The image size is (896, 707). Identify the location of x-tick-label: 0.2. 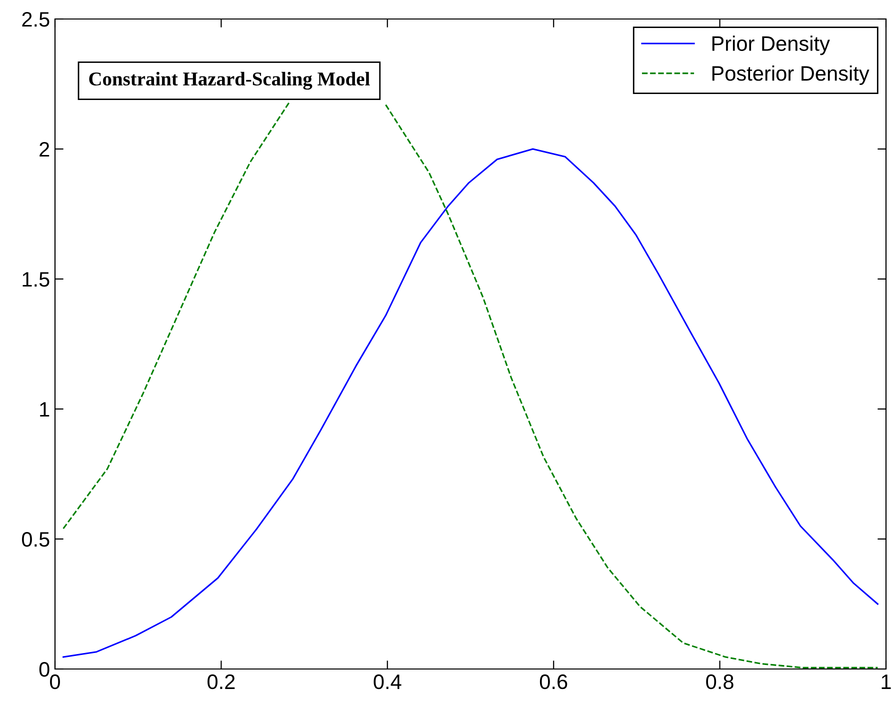
(221, 682).